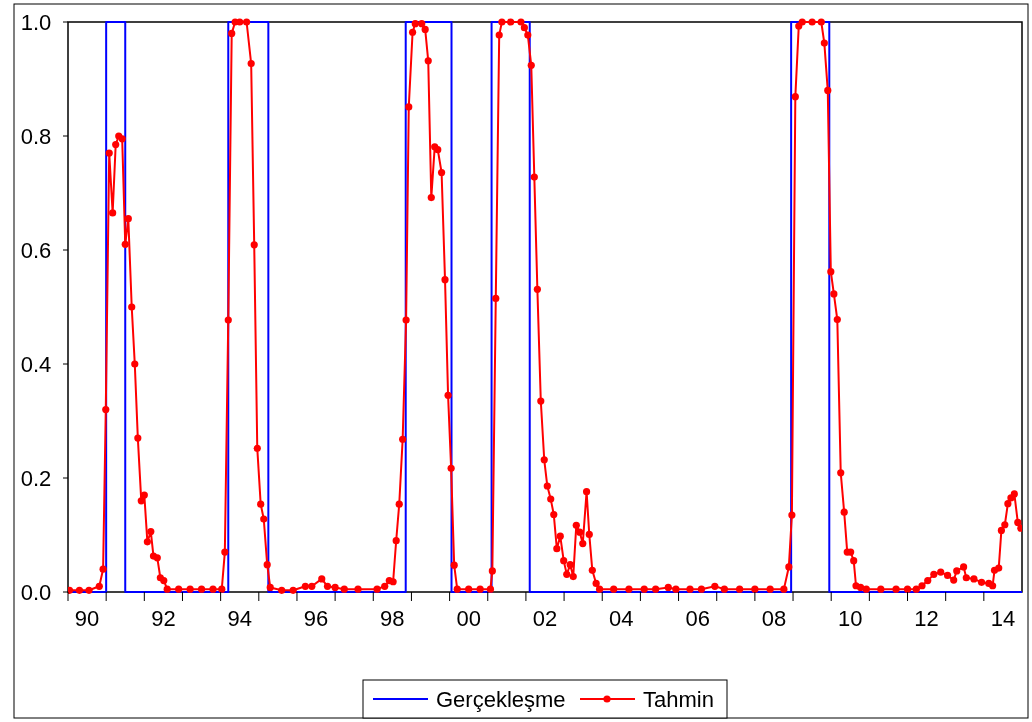 This screenshot has height=722, width=1032. Describe the element at coordinates (316, 618) in the screenshot. I see `x-tick-label: 96` at that location.